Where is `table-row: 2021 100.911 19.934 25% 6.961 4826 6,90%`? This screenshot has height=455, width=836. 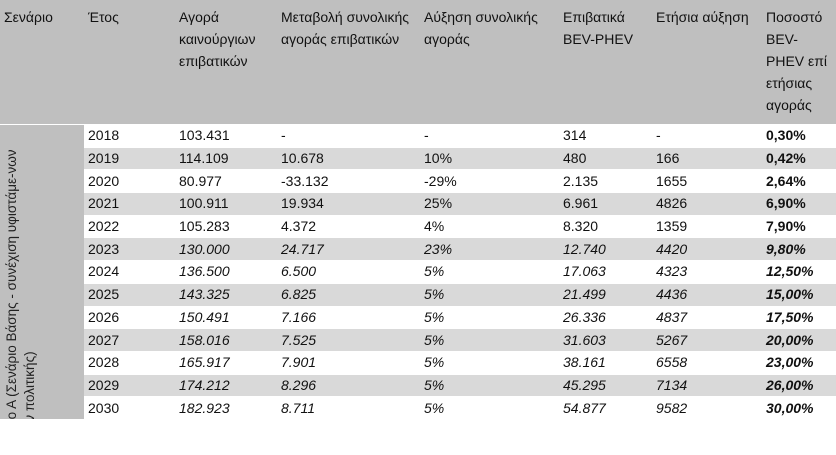 table-row: 2021 100.911 19.934 25% 6.961 4826 6,90% is located at coordinates (418, 204).